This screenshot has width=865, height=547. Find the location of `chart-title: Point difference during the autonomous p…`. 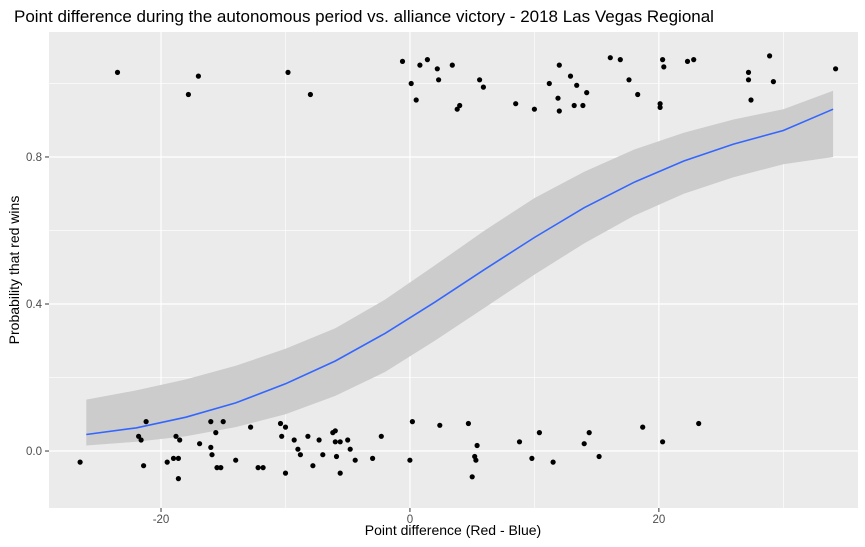

chart-title: Point difference during the autonomous p… is located at coordinates (364, 16).